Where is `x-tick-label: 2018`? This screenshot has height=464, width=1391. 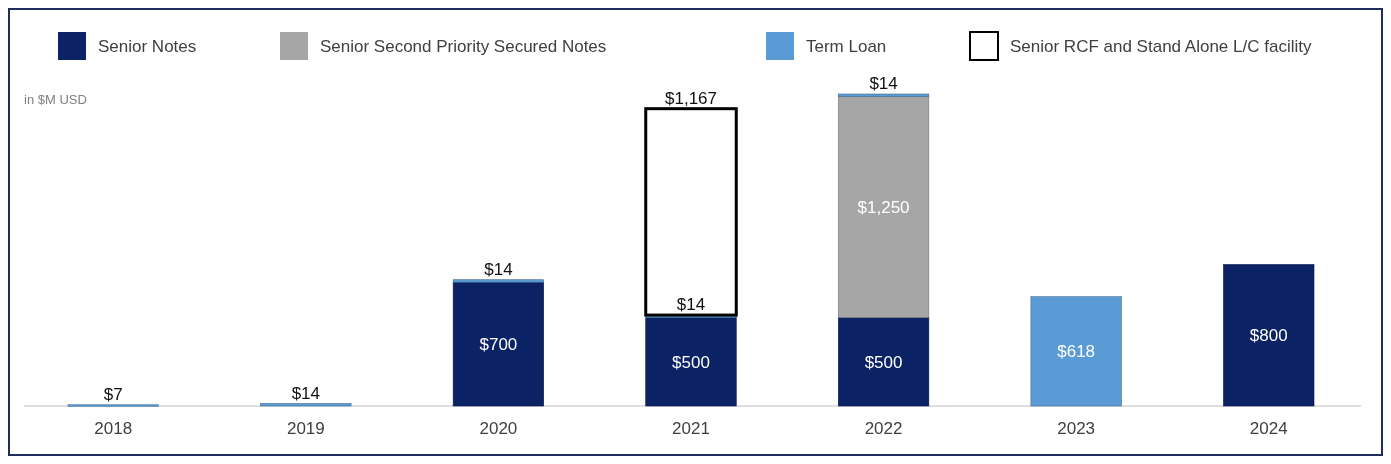 x-tick-label: 2018 is located at coordinates (113, 428).